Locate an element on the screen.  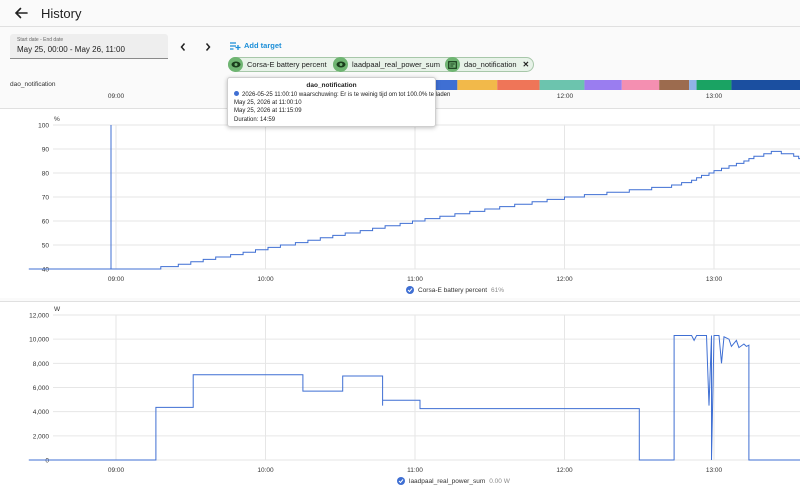
page-title: History is located at coordinates (61, 13).